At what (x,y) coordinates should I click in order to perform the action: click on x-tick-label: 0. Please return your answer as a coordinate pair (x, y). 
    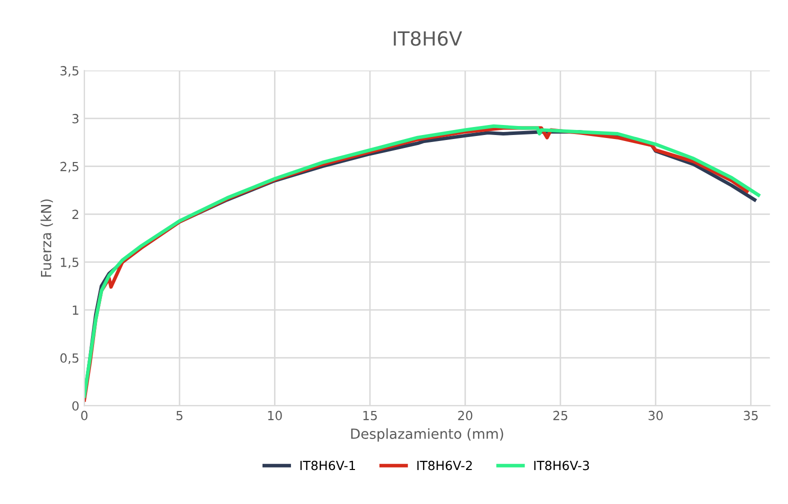
    Looking at the image, I should click on (84, 415).